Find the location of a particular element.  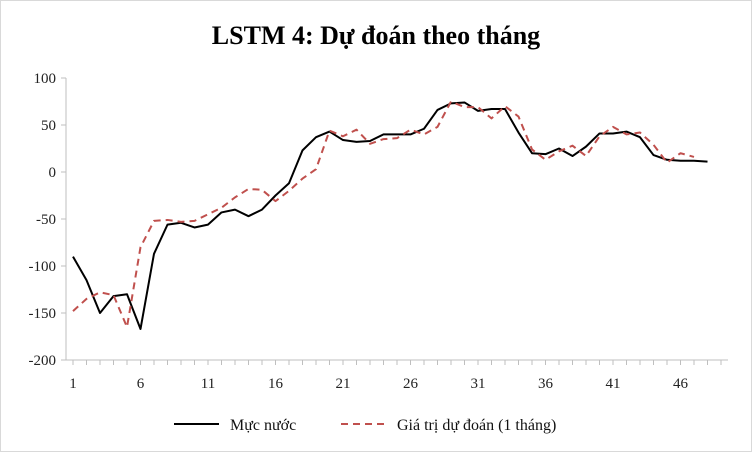

x-tick-label: 46 is located at coordinates (681, 384).